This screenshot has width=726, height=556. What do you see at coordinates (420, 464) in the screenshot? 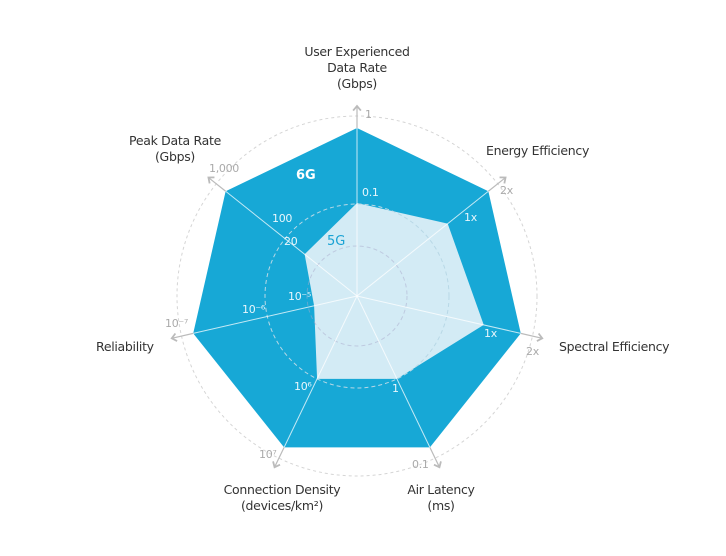
I see `tick-6g-latency: 0.1` at bounding box center [420, 464].